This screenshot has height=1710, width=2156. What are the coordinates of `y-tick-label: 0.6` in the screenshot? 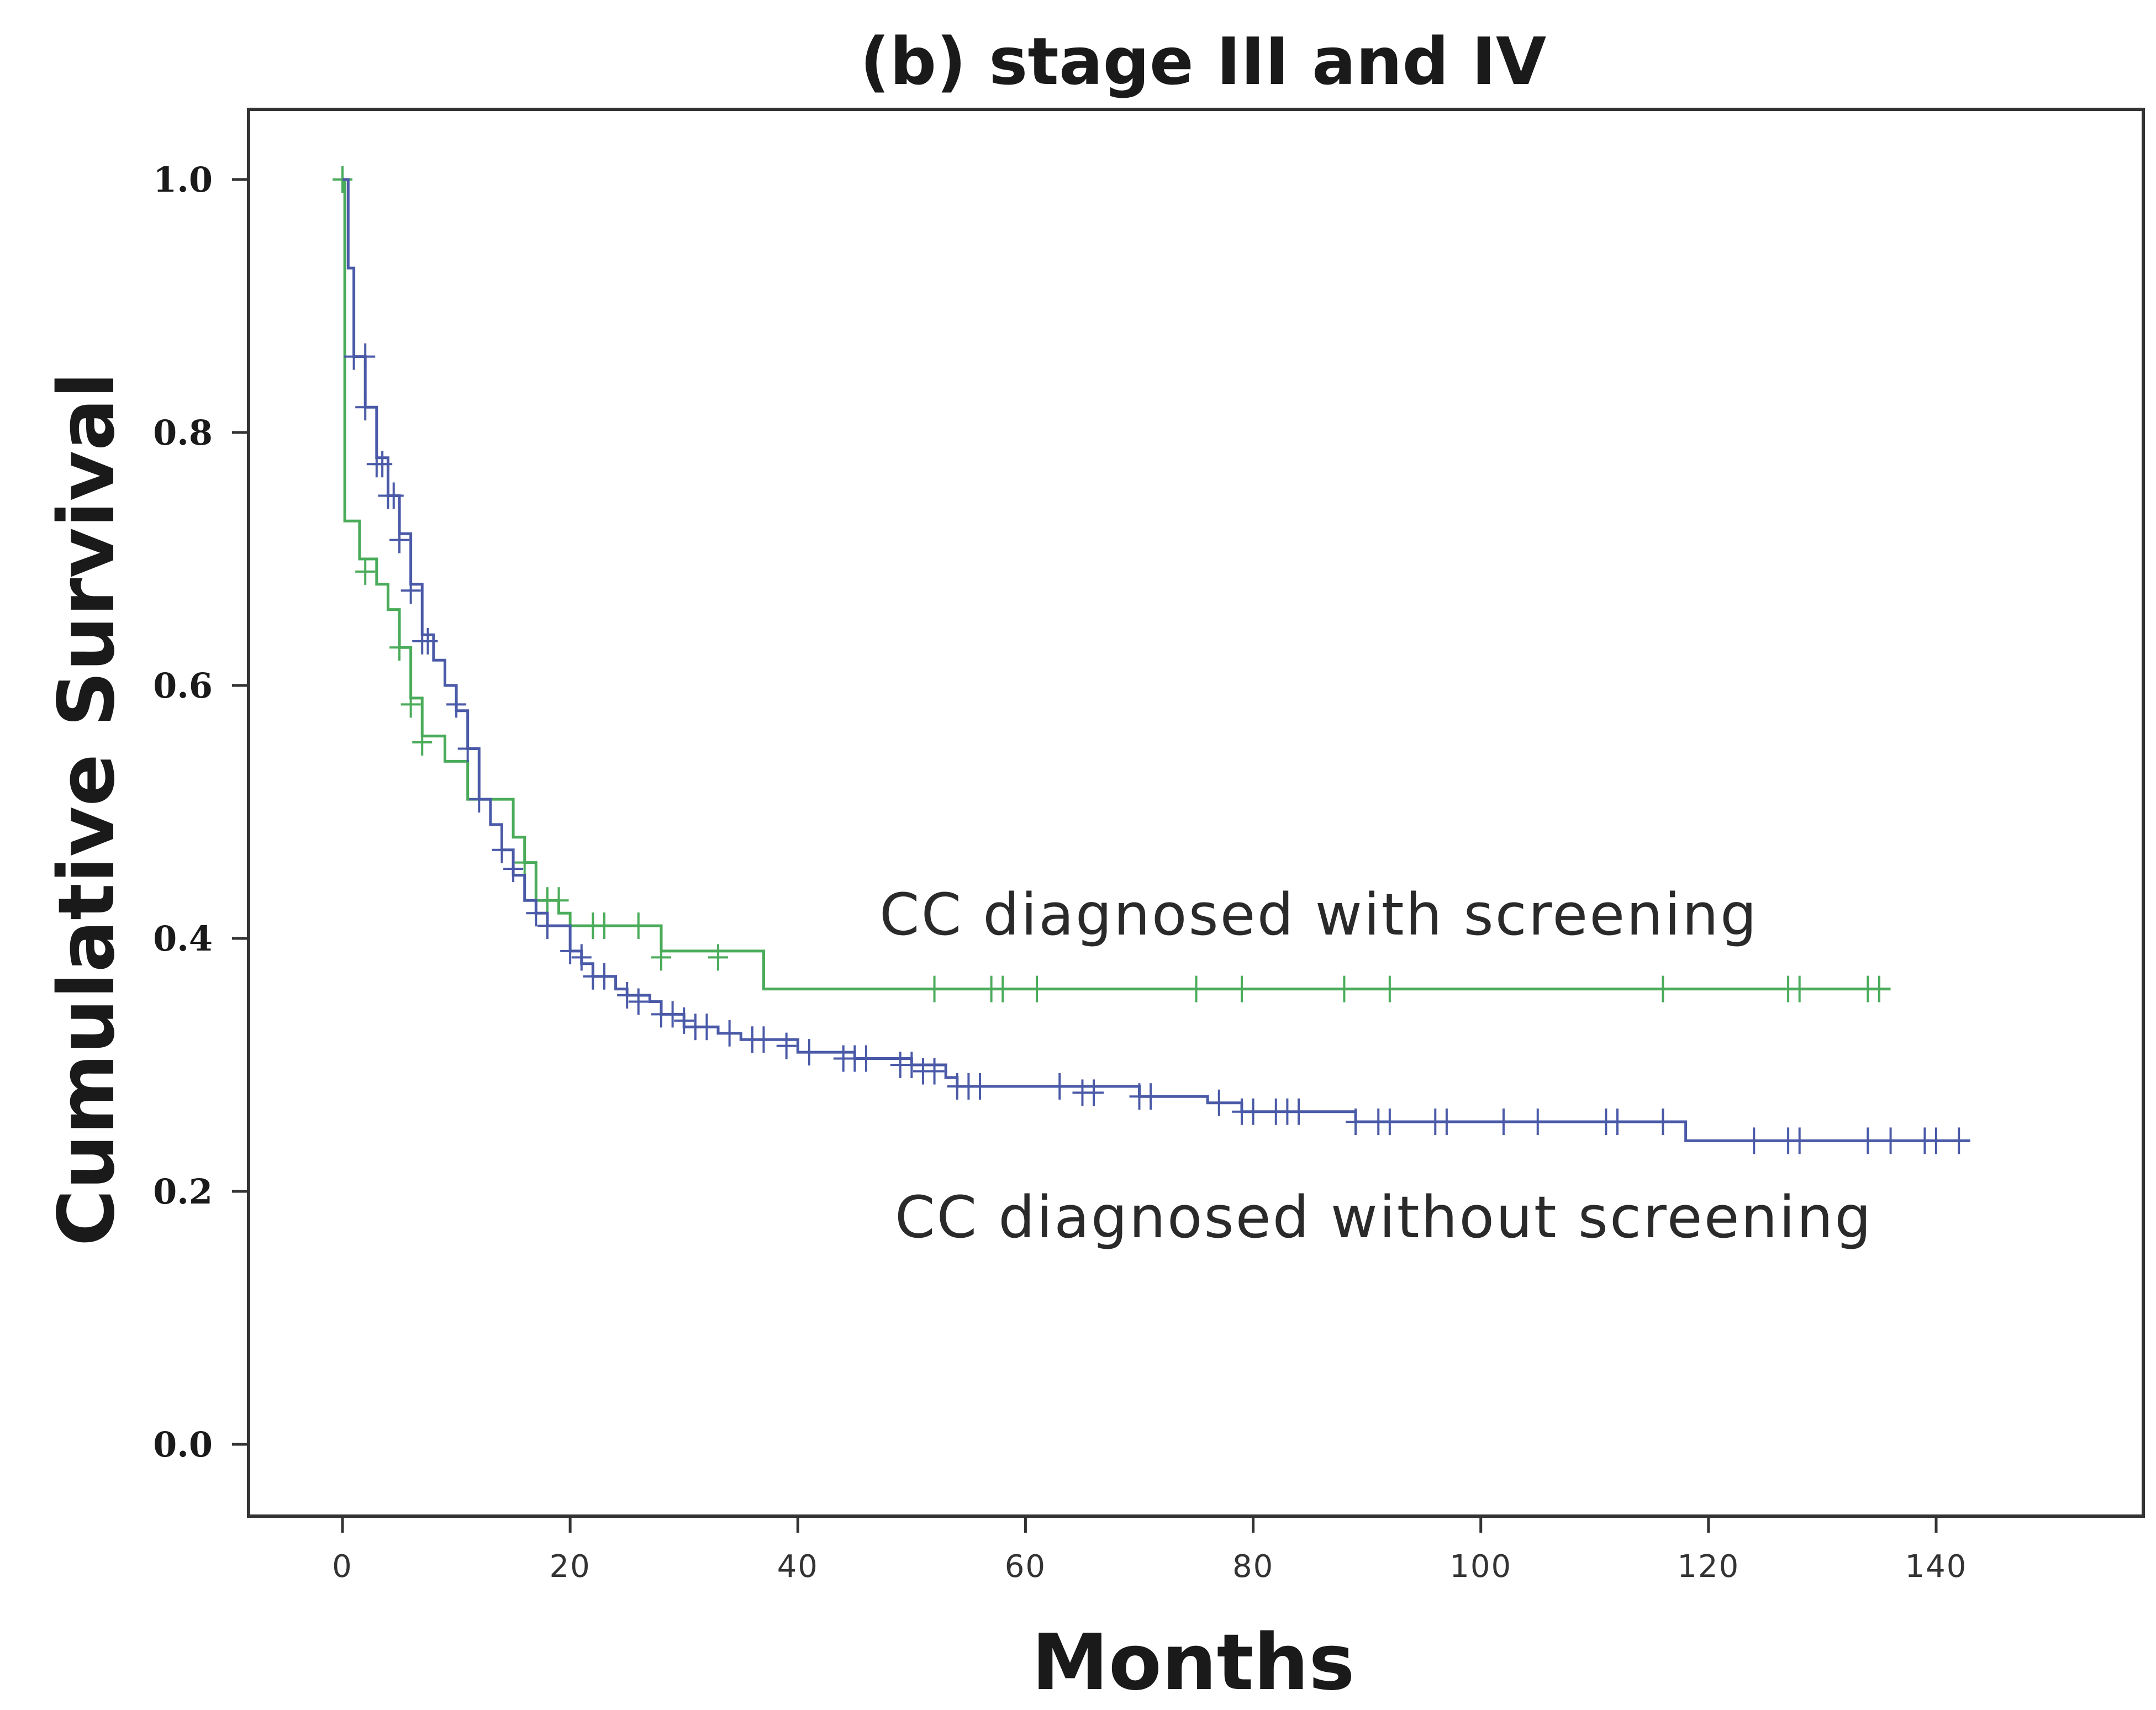 It's located at (183, 686).